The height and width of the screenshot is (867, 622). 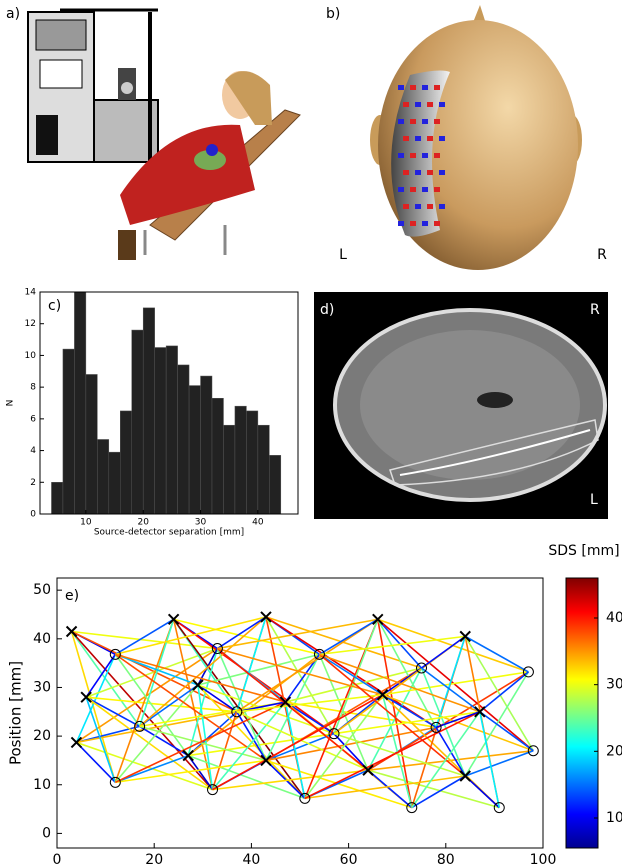 What do you see at coordinates (164, 134) in the screenshot?
I see `illustration` at bounding box center [164, 134].